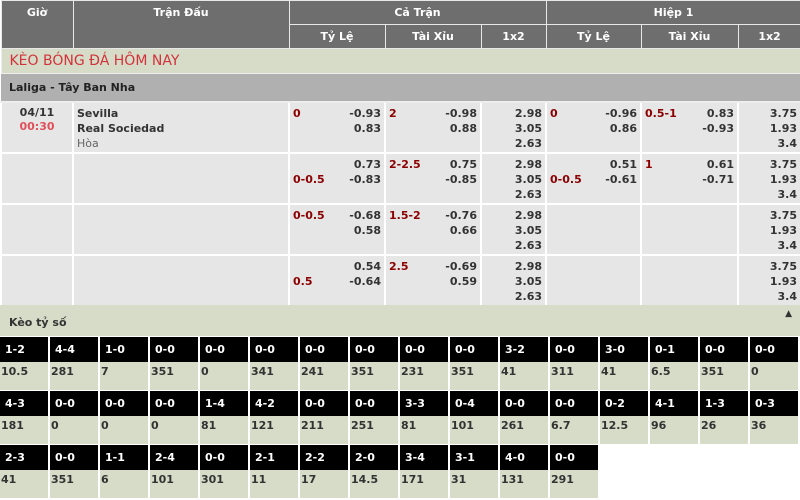  Describe the element at coordinates (275, 363) in the screenshot. I see `score-odds-cell: 0-0 341` at that location.